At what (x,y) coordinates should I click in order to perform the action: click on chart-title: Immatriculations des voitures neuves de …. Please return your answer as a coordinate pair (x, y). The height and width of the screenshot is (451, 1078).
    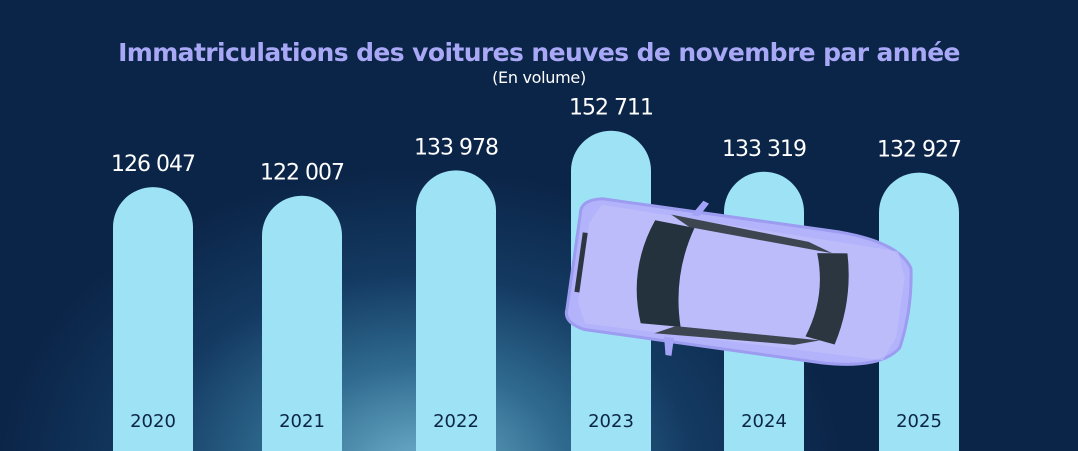
    Looking at the image, I should click on (539, 52).